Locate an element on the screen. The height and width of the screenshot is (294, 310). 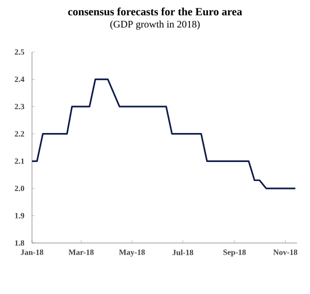
x-tick-label: Jan-18 is located at coordinates (32, 252).